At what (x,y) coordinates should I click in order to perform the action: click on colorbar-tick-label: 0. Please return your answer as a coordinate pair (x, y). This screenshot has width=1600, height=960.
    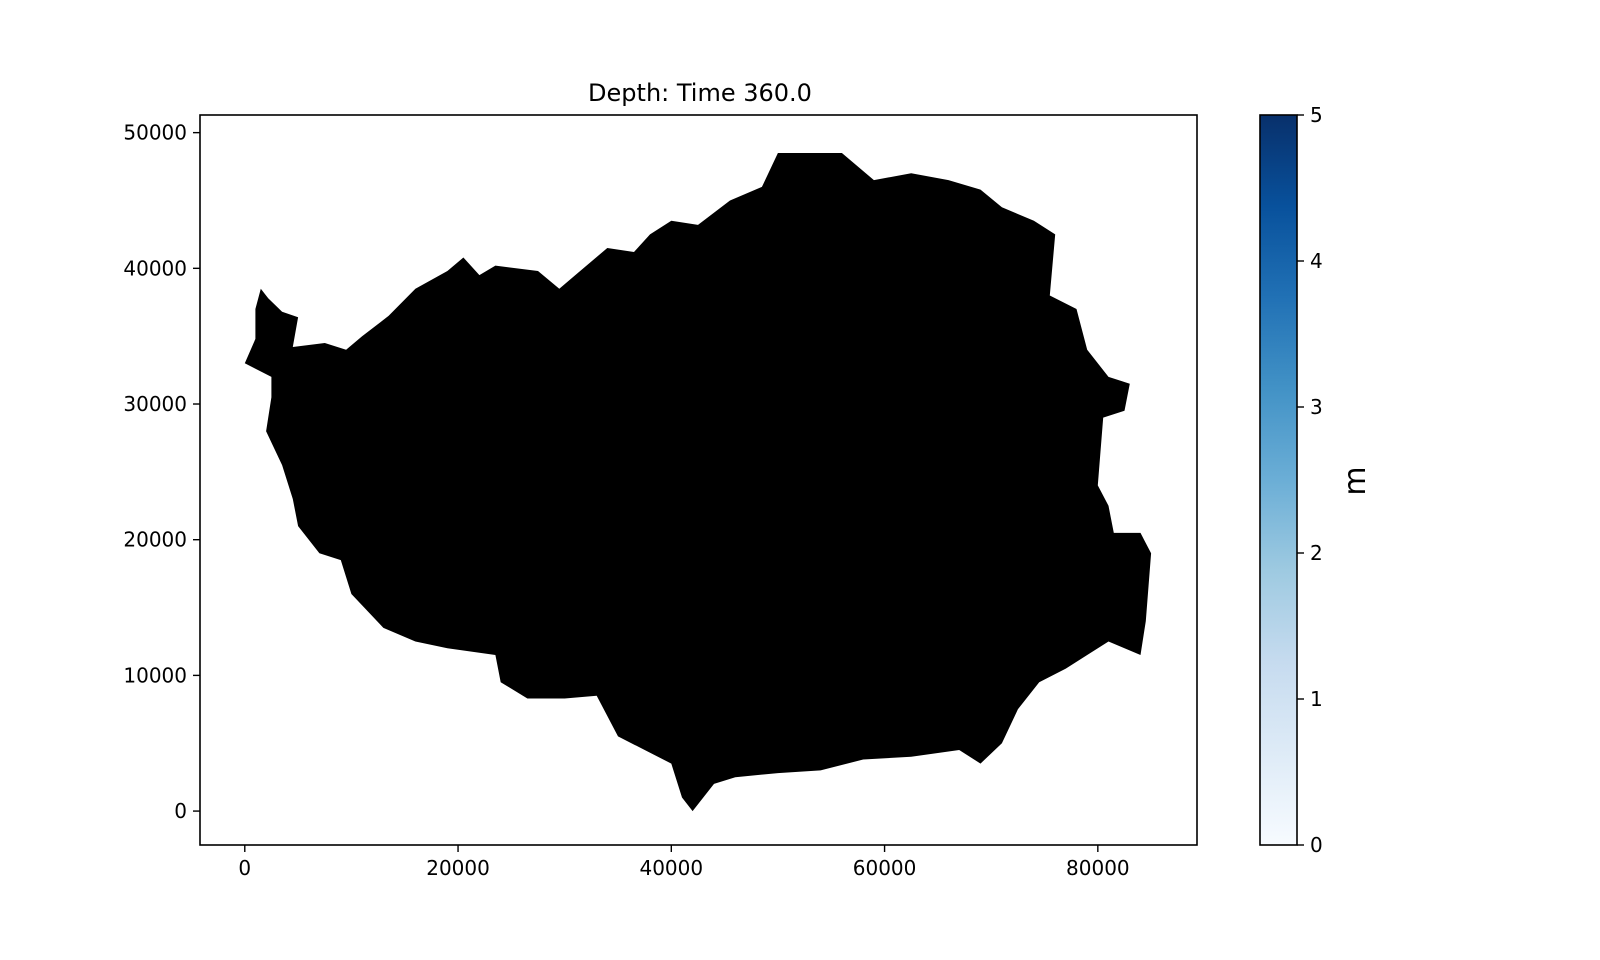
    Looking at the image, I should click on (1316, 845).